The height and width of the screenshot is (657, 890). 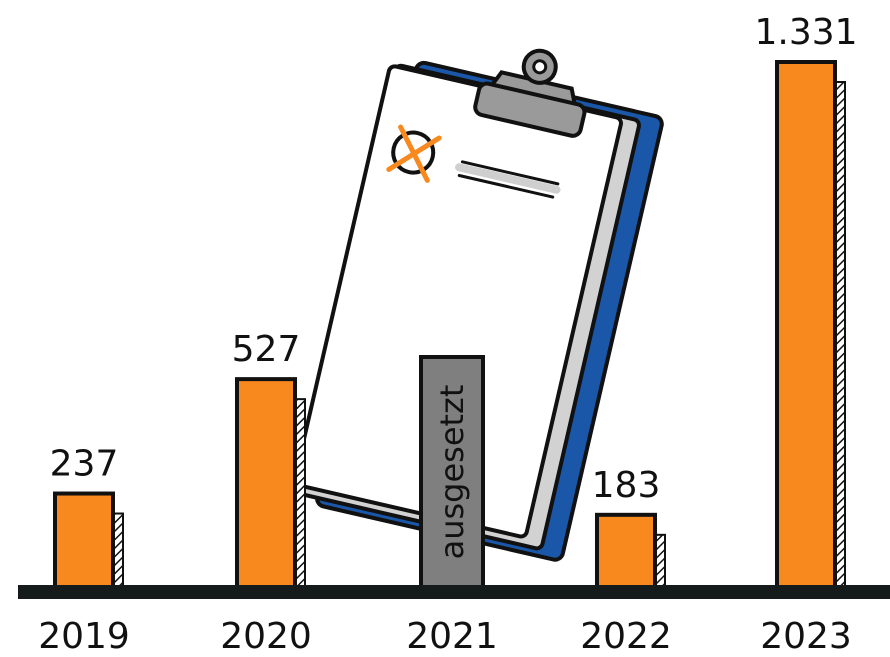 I want to click on bar-2021-suspended, so click(x=452, y=472).